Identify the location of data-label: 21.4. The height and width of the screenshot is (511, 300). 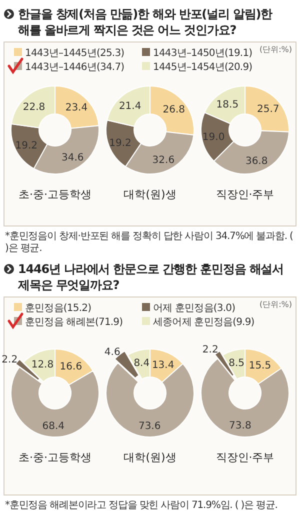
(130, 106).